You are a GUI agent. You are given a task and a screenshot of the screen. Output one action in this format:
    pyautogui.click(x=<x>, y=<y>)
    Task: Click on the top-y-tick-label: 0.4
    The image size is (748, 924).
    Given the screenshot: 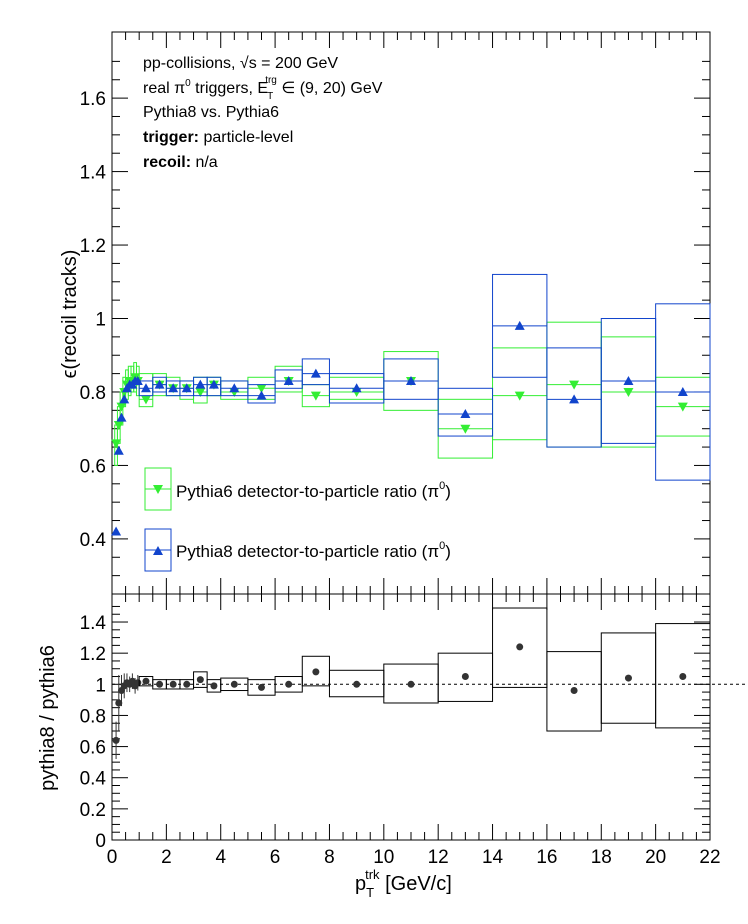 What is the action you would take?
    pyautogui.click(x=93, y=540)
    